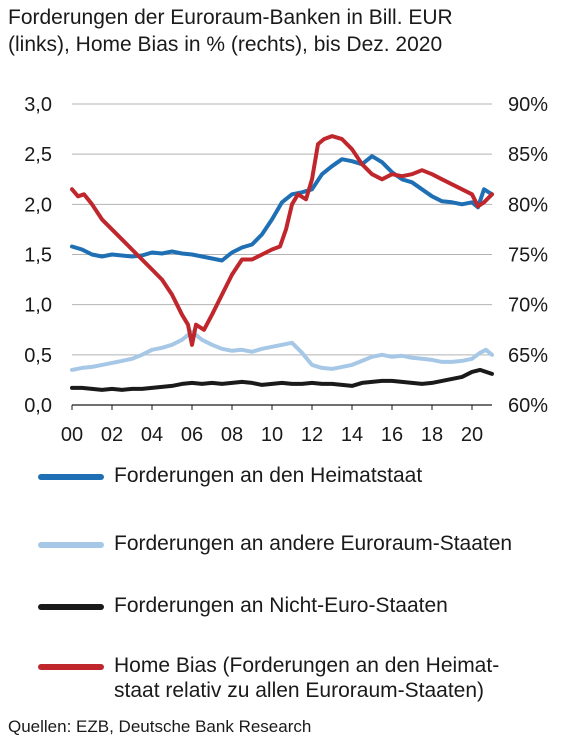  I want to click on legend-label-other: Forderungen an andere Euroraum-Staaten, so click(313, 543).